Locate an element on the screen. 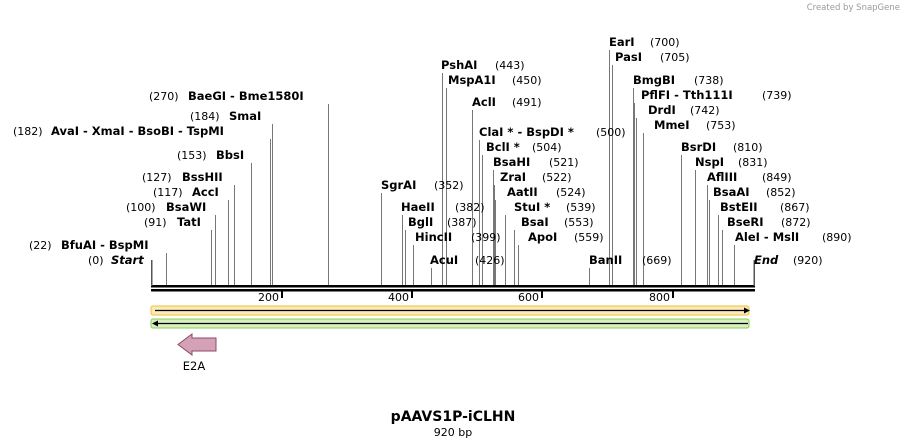 This screenshot has height=447, width=906. site-label: SmaI is located at coordinates (245, 116).